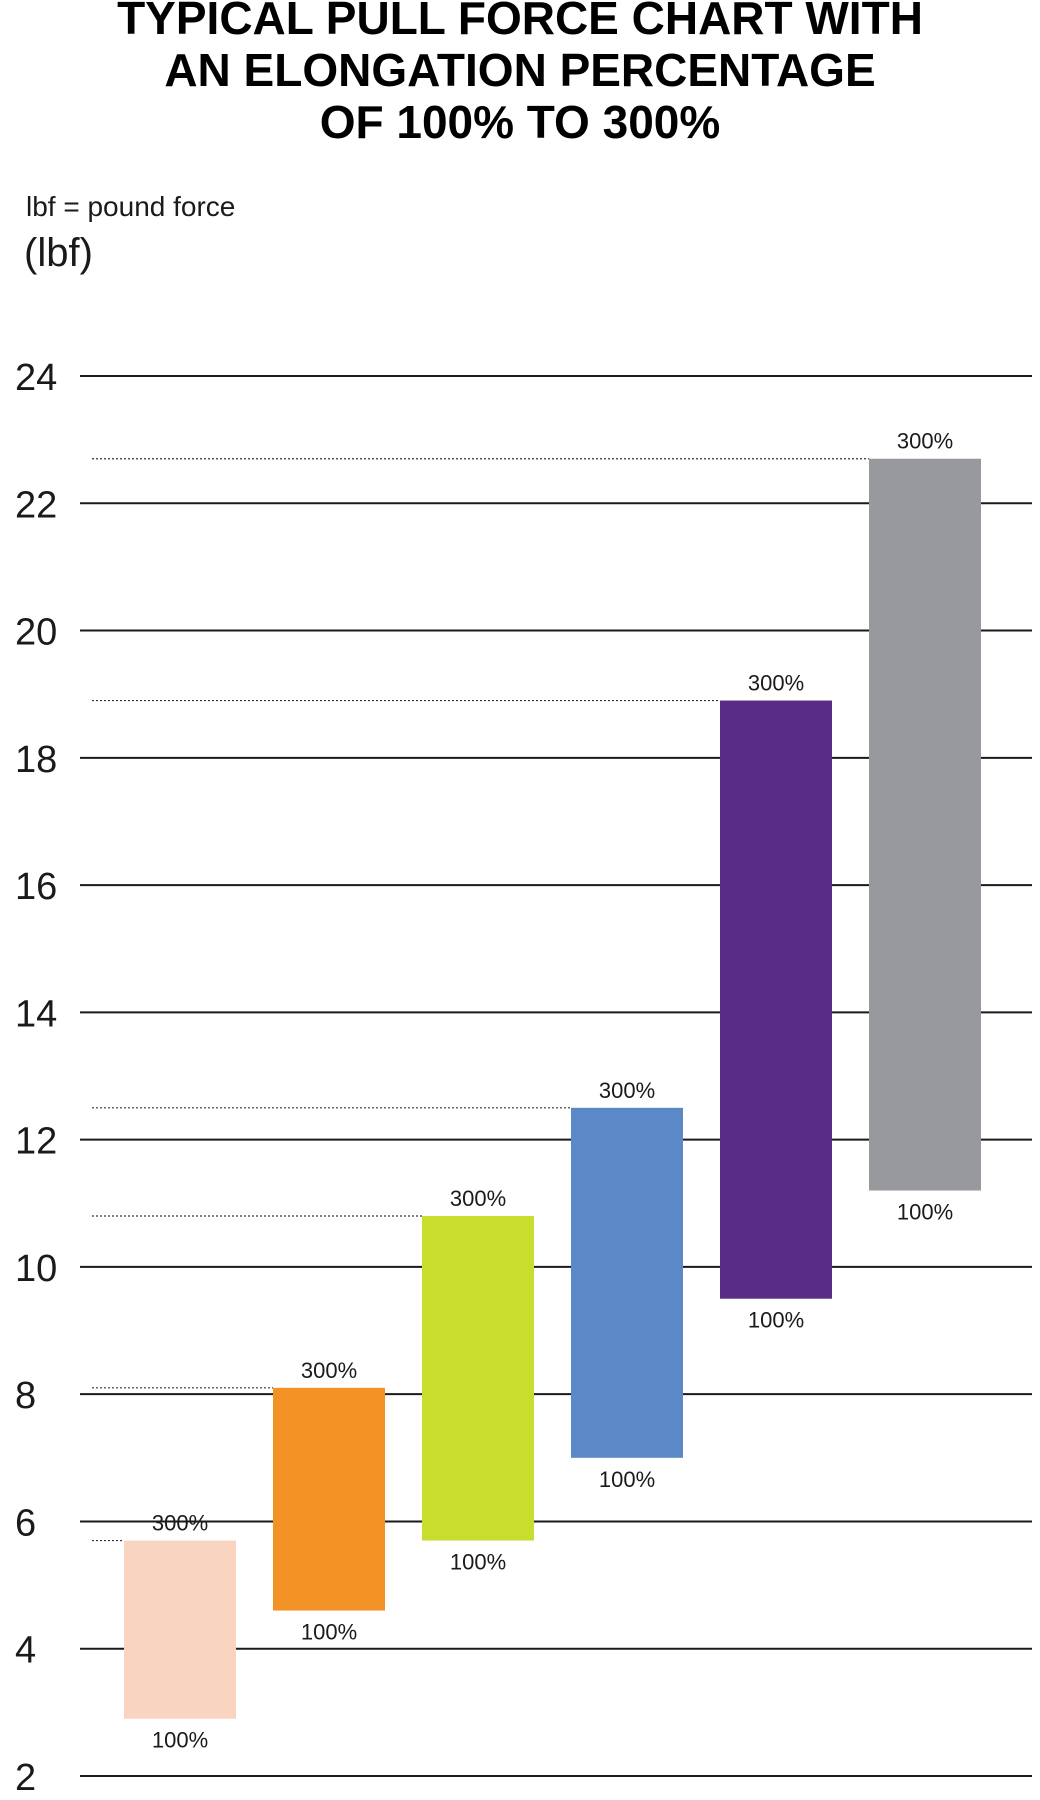  Describe the element at coordinates (36, 1014) in the screenshot. I see `y-tick-label: 14` at that location.